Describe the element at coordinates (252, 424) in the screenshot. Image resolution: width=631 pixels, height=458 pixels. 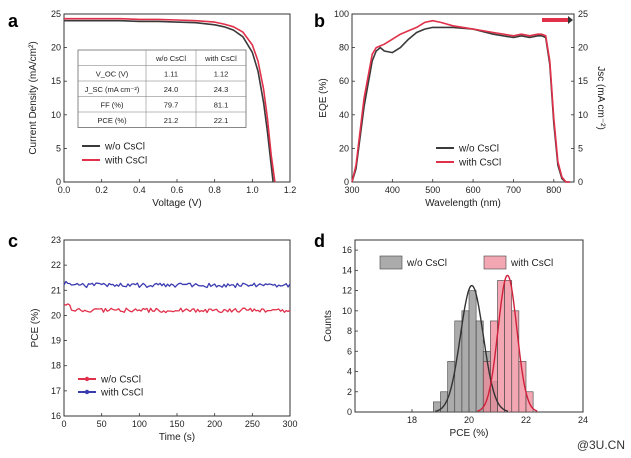
I see `x-tick-label: 250` at that location.